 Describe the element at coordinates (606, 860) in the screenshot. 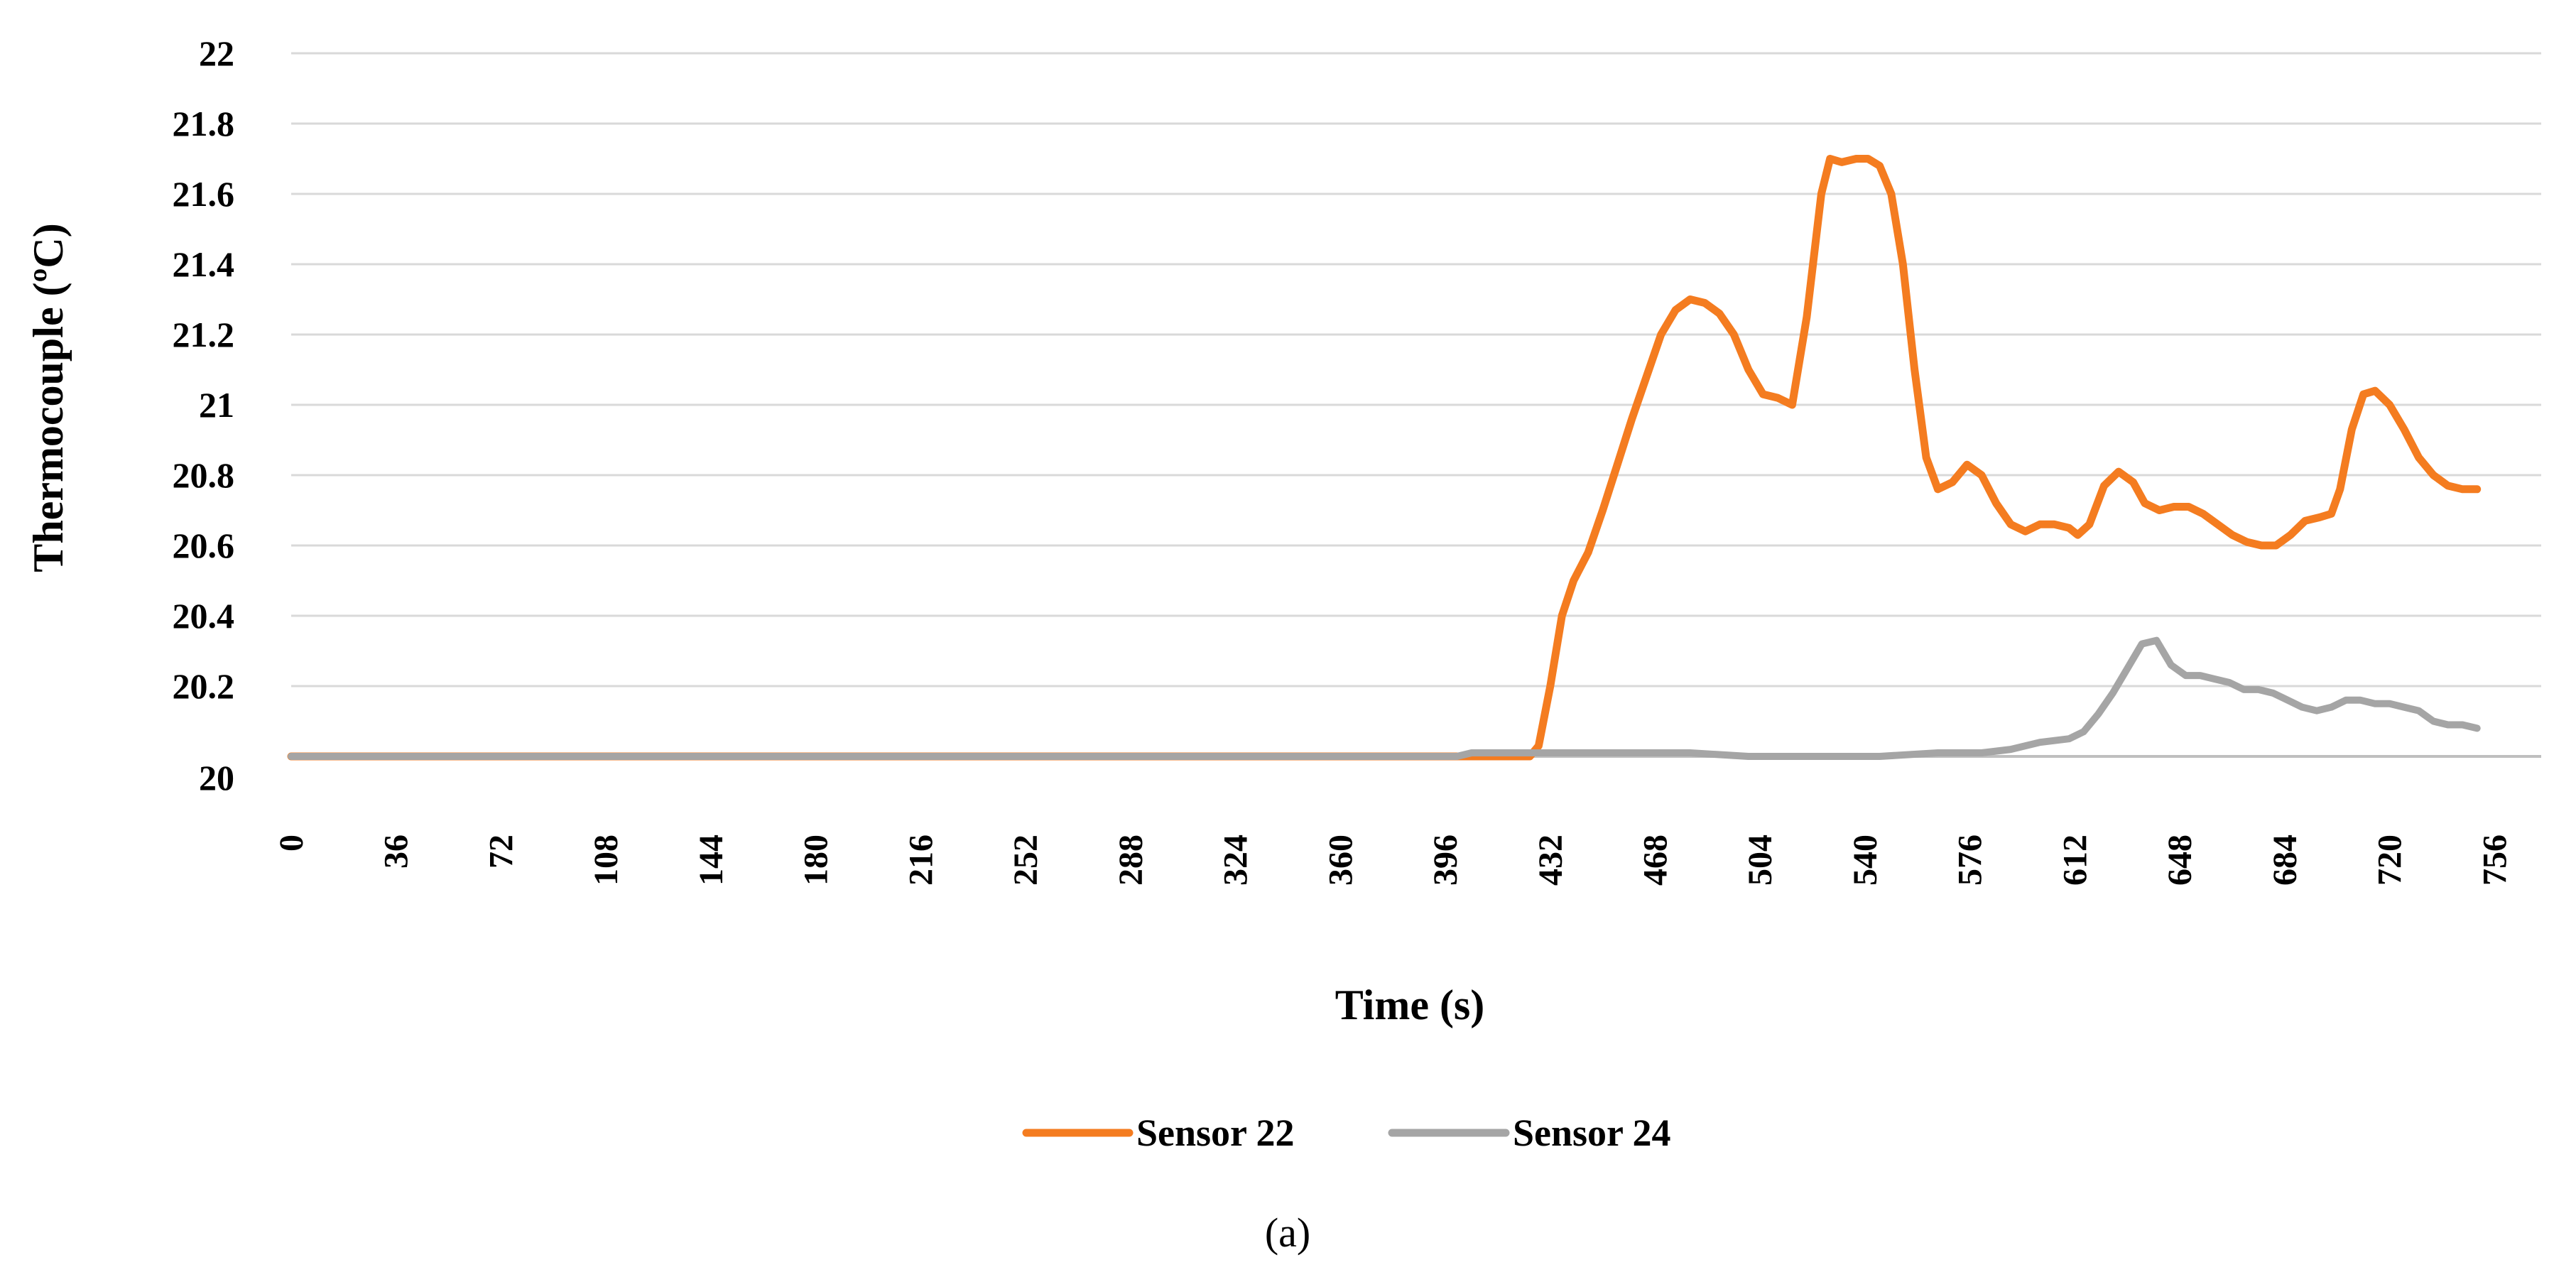

I see `x-tick-label: 108` at that location.